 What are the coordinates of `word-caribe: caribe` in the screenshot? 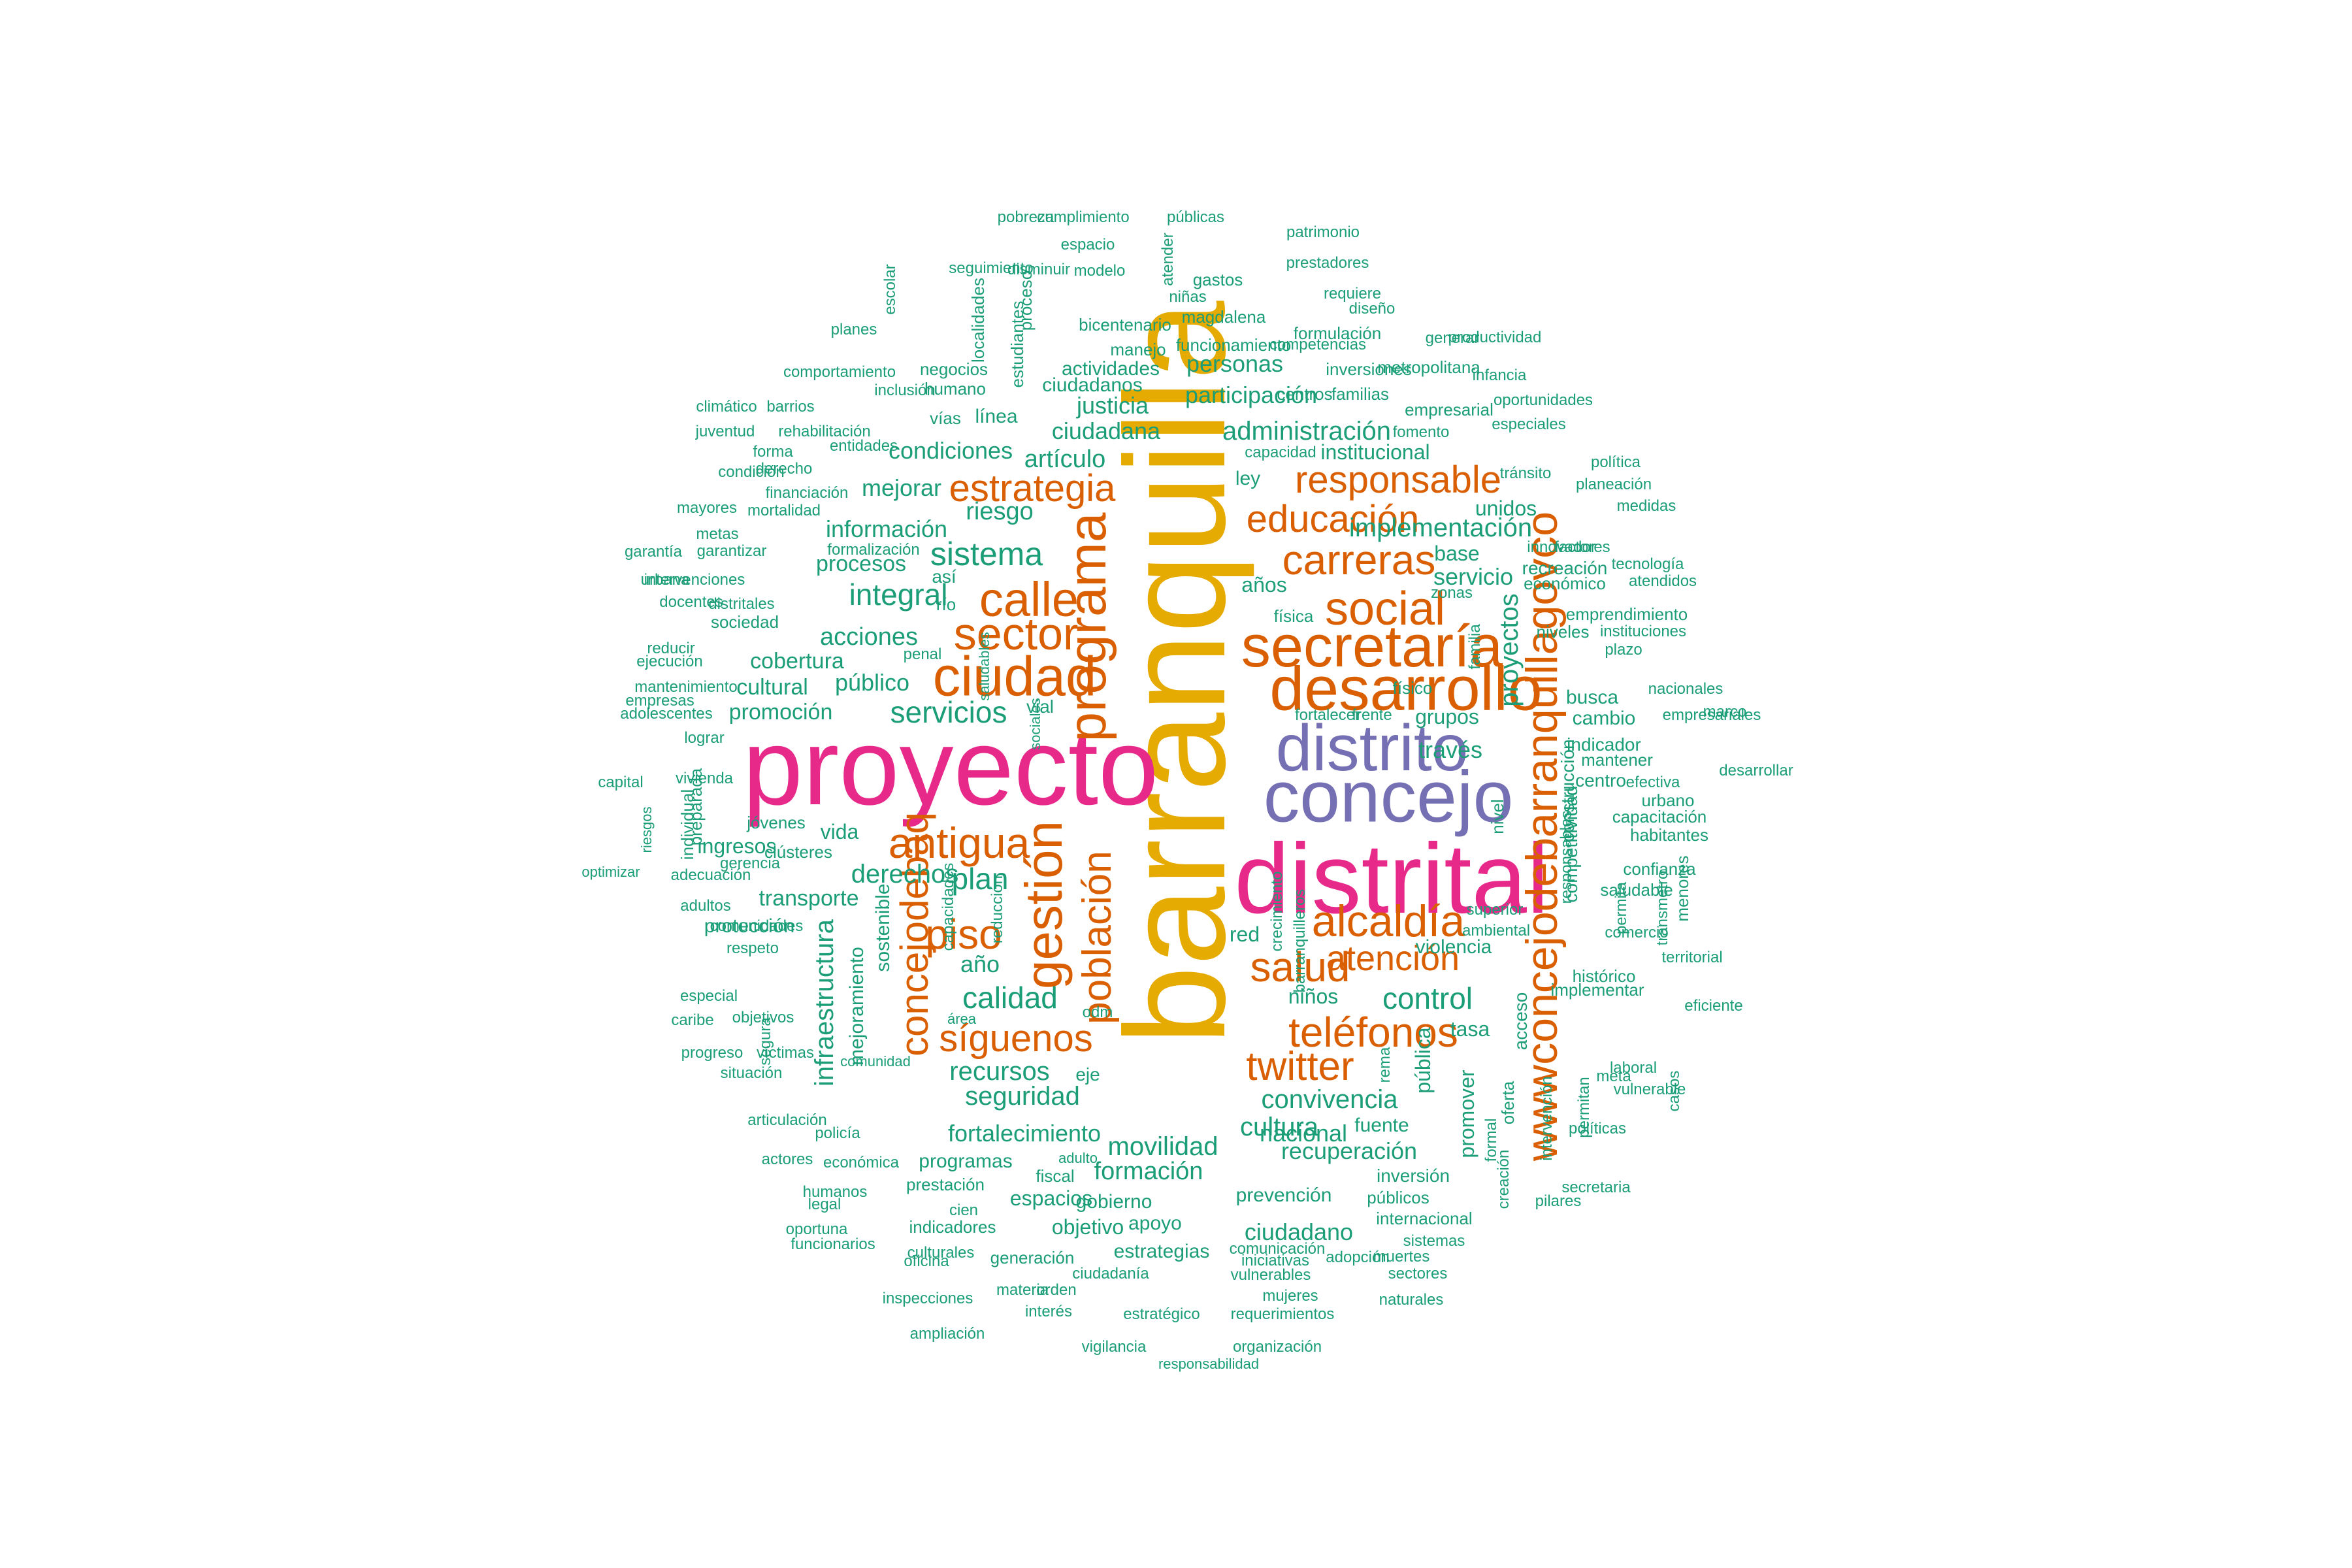 It's located at (692, 1020).